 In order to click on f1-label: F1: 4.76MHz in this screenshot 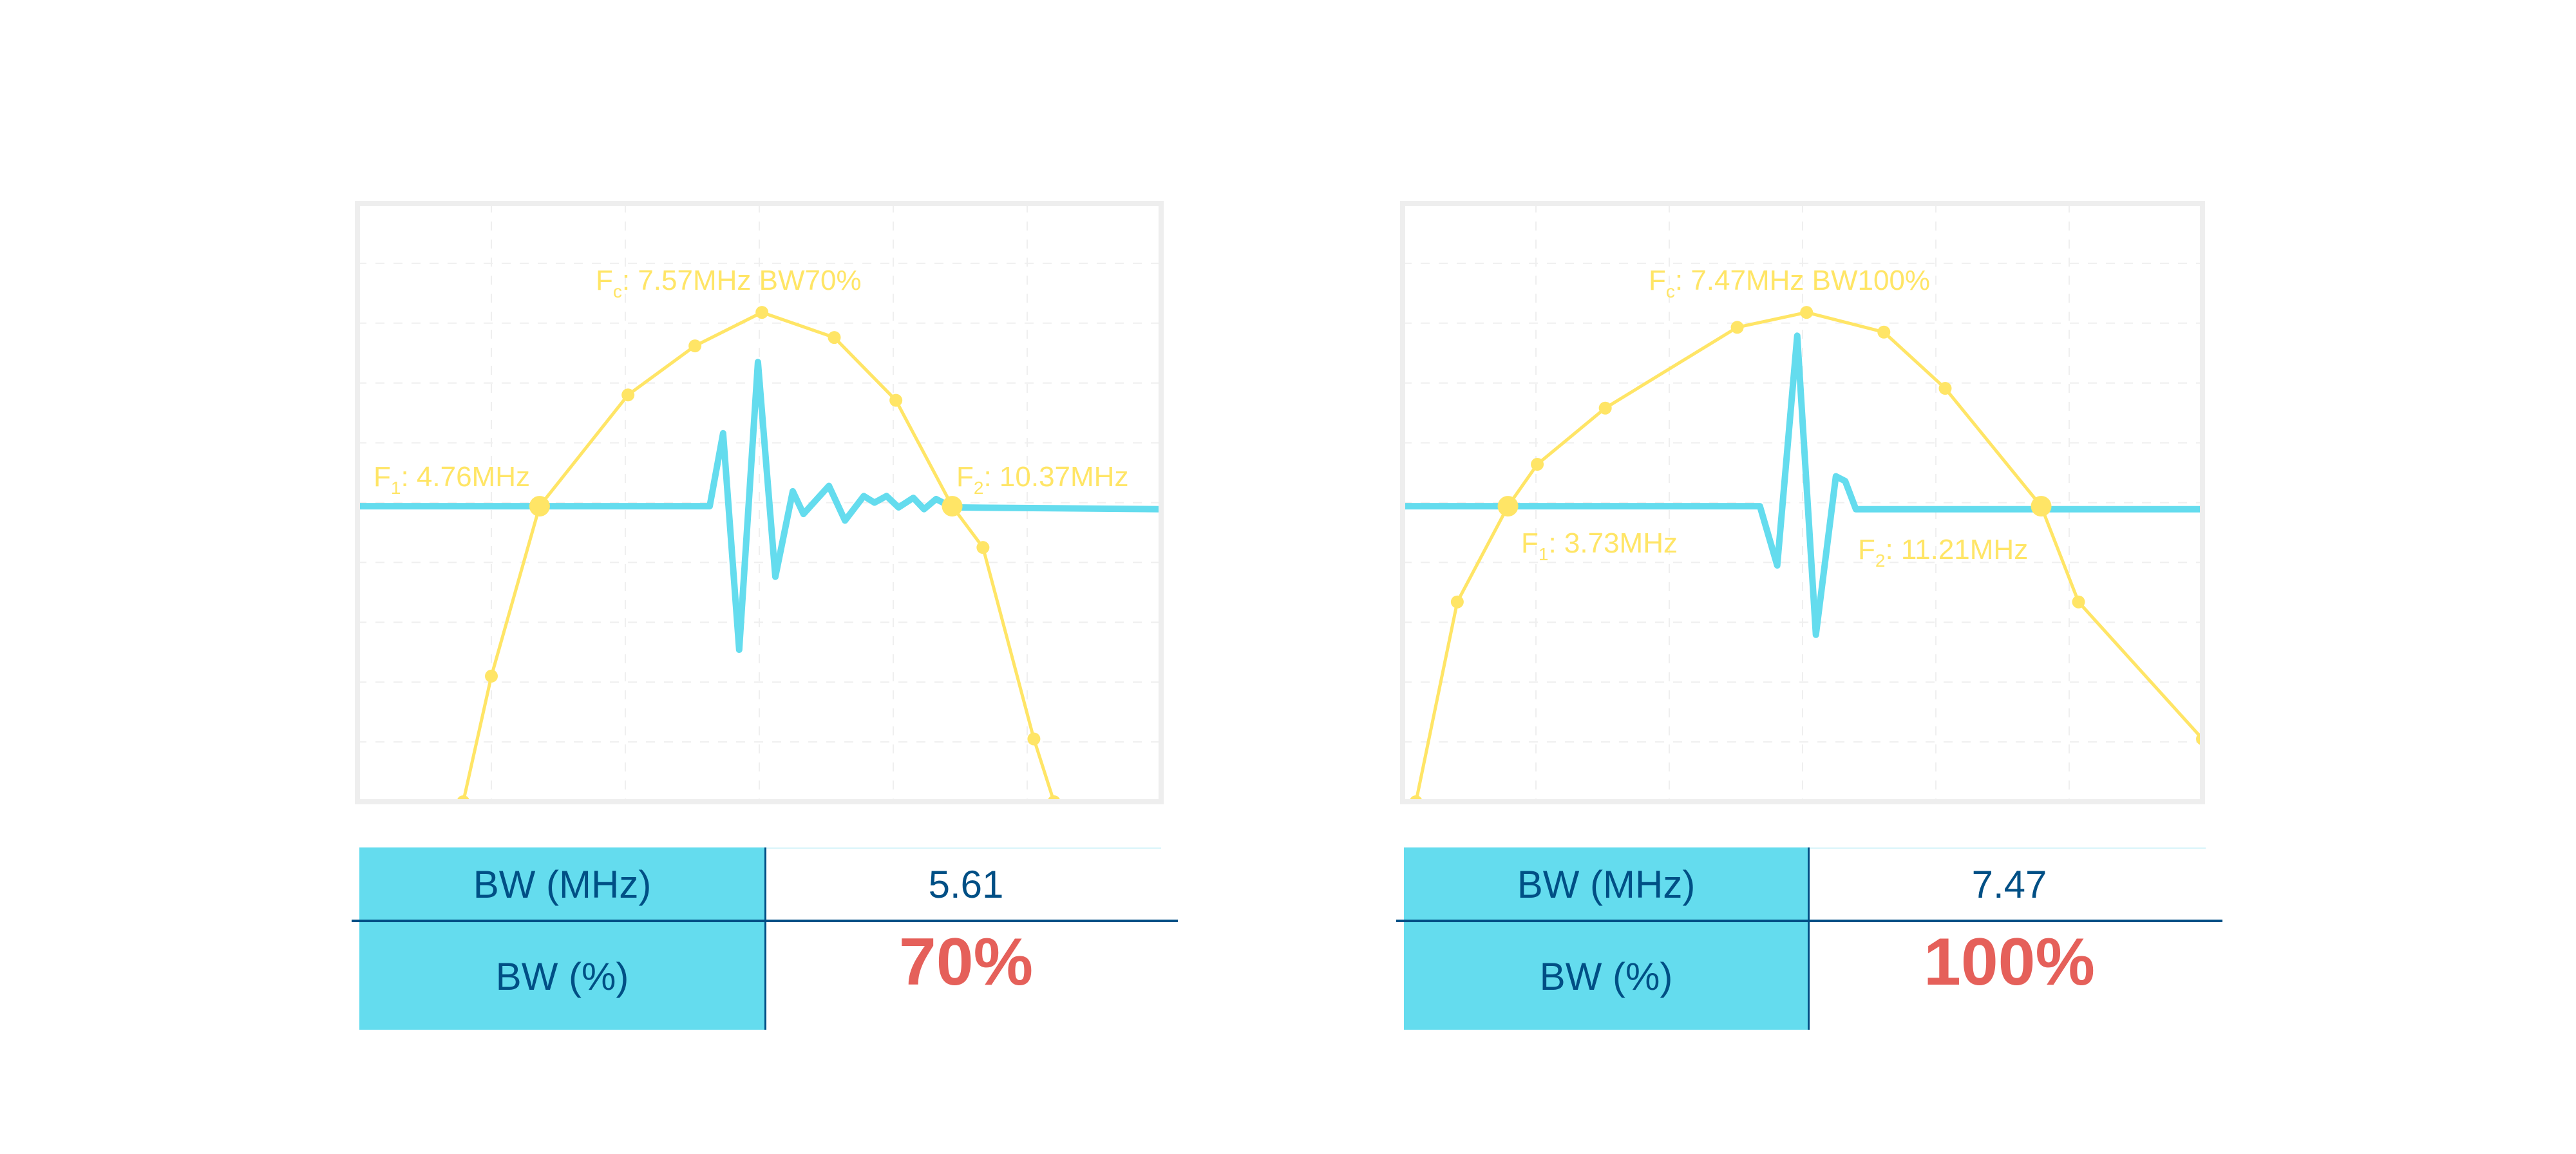, I will do `click(452, 480)`.